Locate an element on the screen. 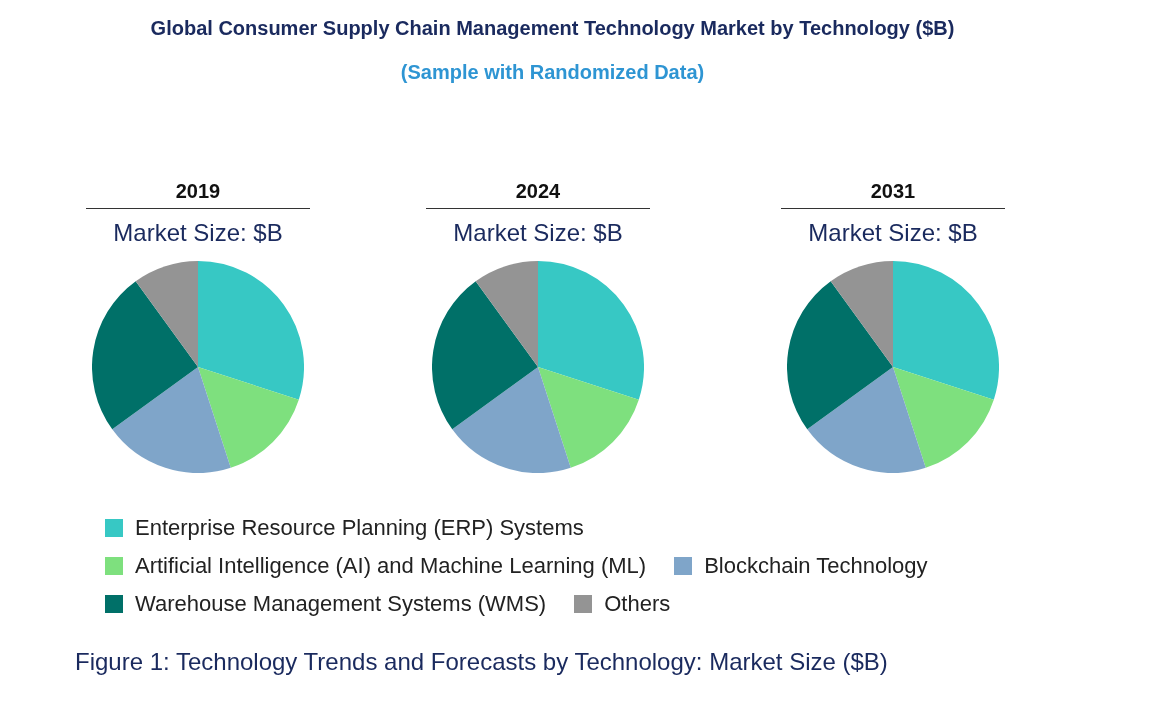  legend-label: Warehouse Management Systems (WMS) is located at coordinates (341, 604).